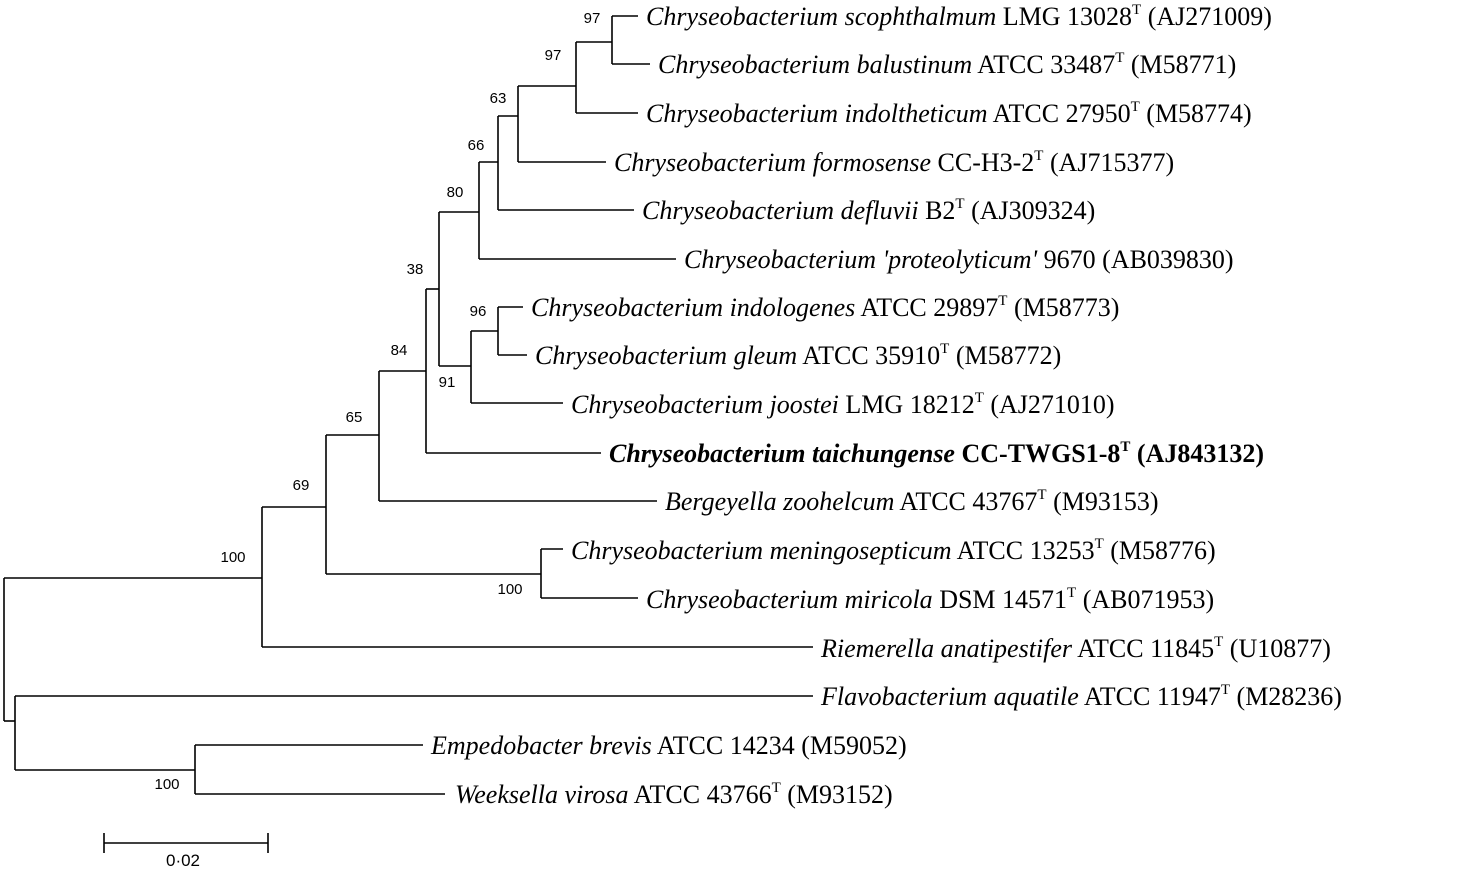 This screenshot has width=1479, height=869. I want to click on bootstrap-value: 96, so click(478, 311).